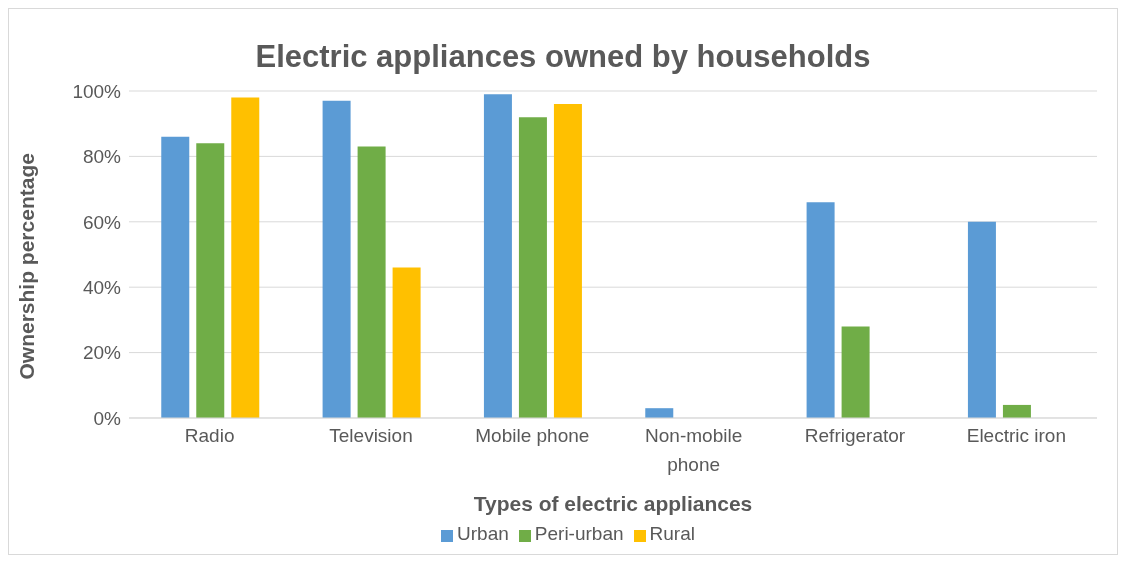 This screenshot has height=563, width=1126. Describe the element at coordinates (107, 418) in the screenshot. I see `y-tick-label: 0%` at that location.